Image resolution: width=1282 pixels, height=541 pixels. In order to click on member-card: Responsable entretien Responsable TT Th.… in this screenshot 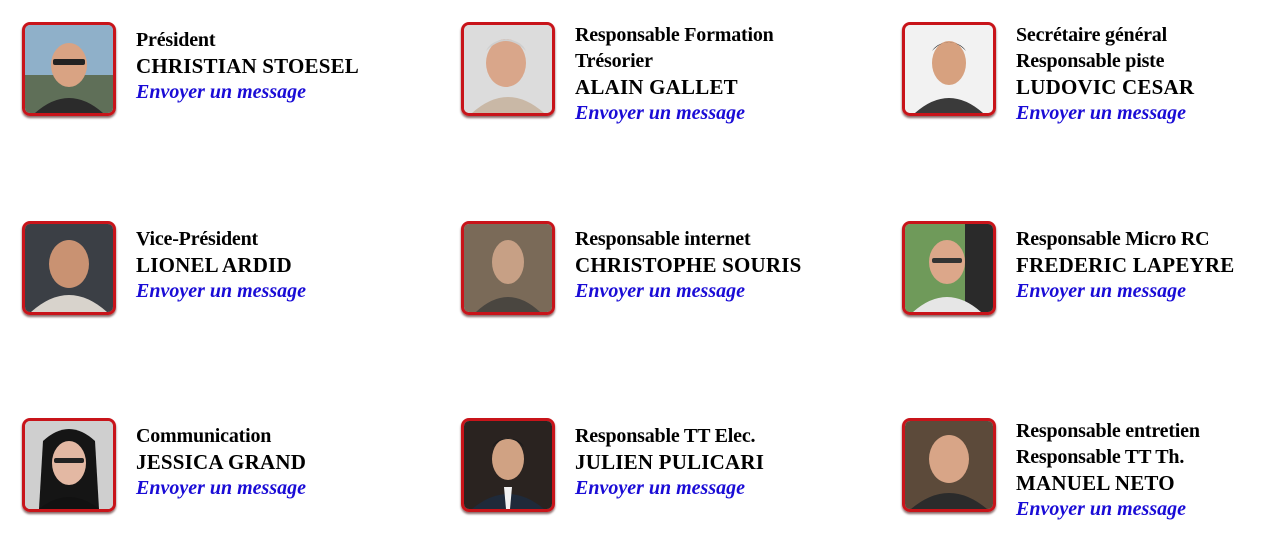, I will do `click(1051, 470)`.